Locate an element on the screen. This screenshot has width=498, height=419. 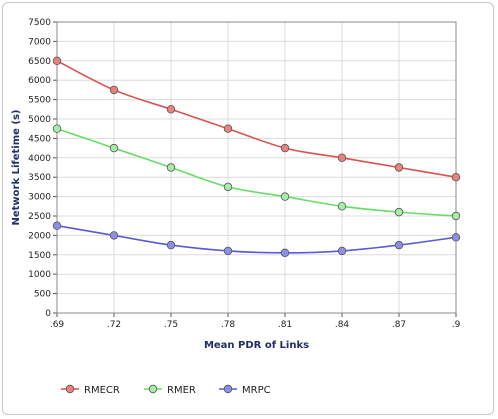
y-tick-label: 7500 is located at coordinates (39, 23).